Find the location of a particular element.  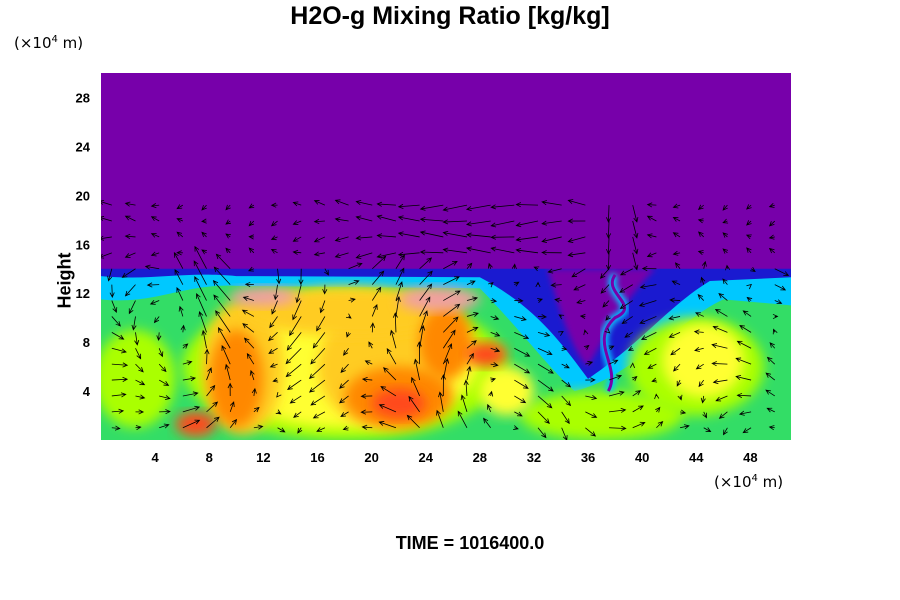

x-axis-unit: (×104 m) is located at coordinates (749, 482).